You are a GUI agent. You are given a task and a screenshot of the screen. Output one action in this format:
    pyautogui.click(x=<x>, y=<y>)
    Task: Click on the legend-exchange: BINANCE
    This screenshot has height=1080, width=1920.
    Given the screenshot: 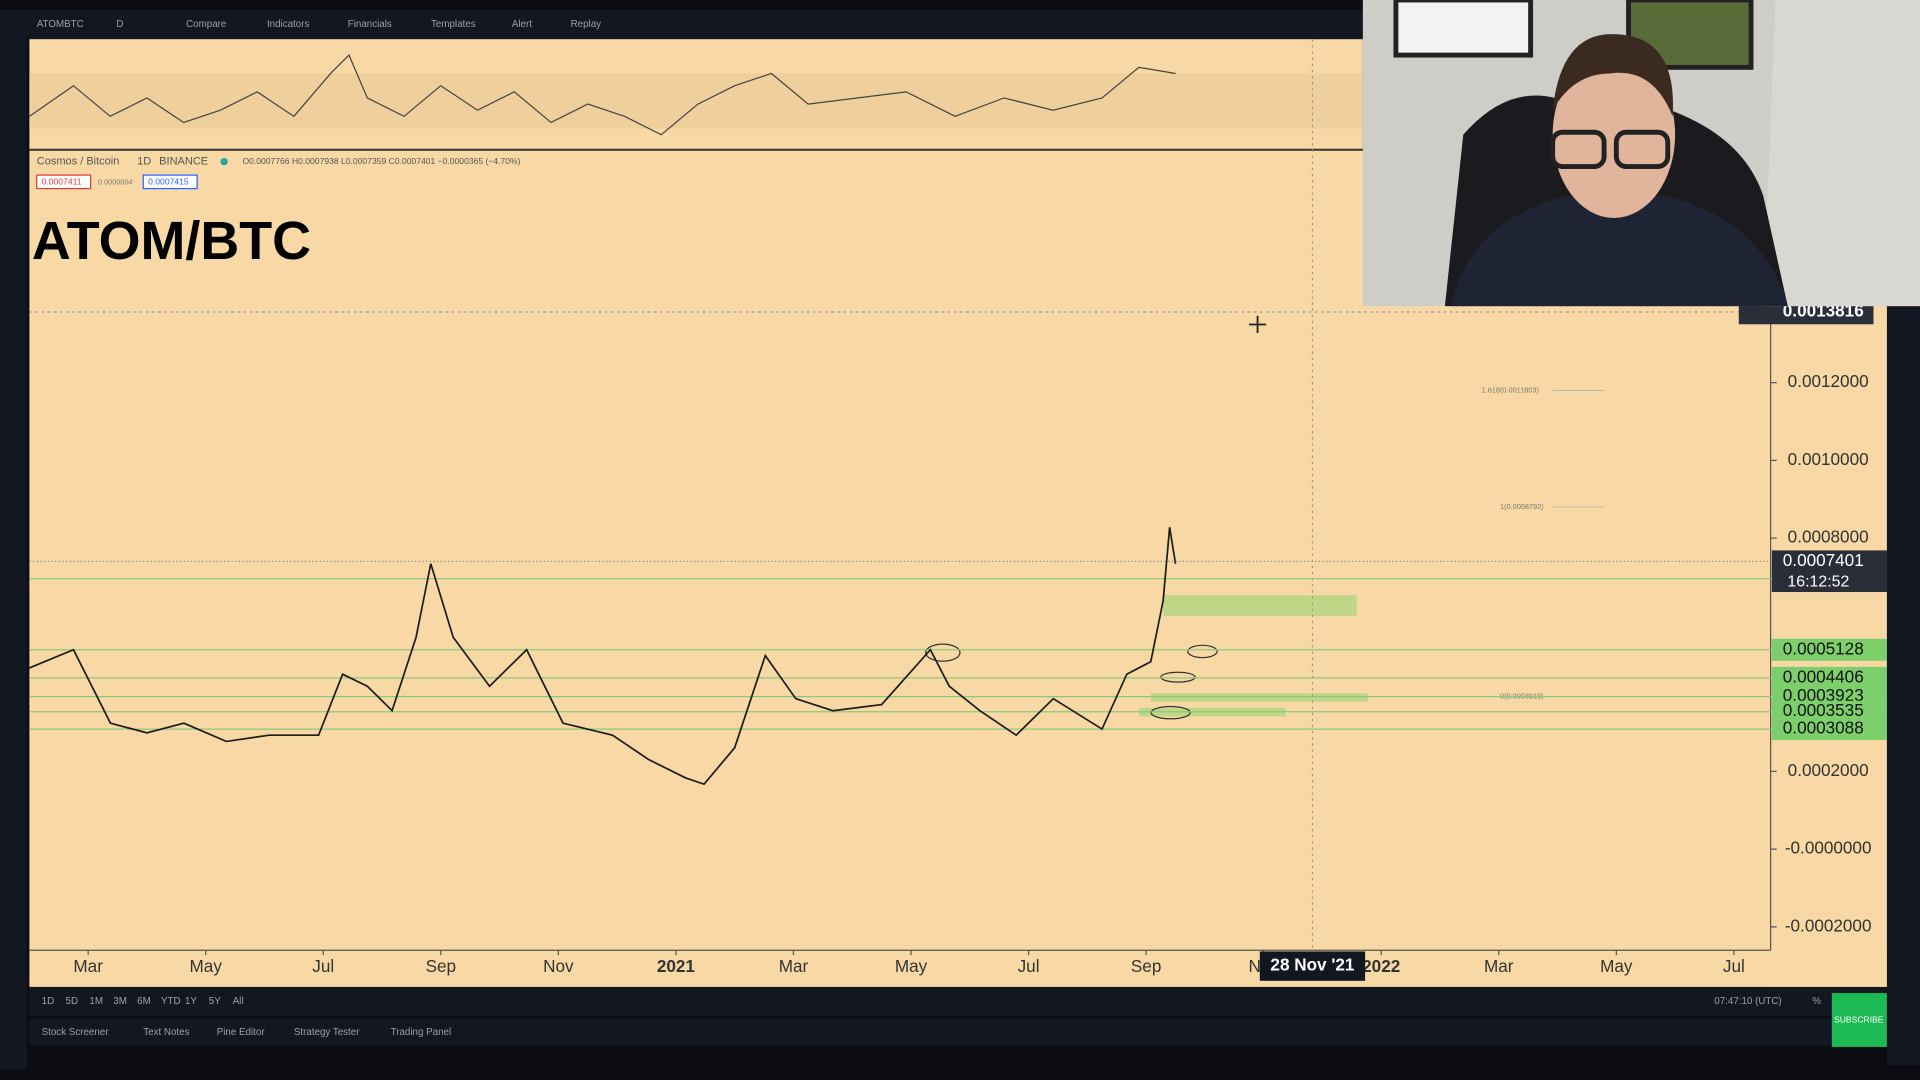 What is the action you would take?
    pyautogui.click(x=183, y=162)
    